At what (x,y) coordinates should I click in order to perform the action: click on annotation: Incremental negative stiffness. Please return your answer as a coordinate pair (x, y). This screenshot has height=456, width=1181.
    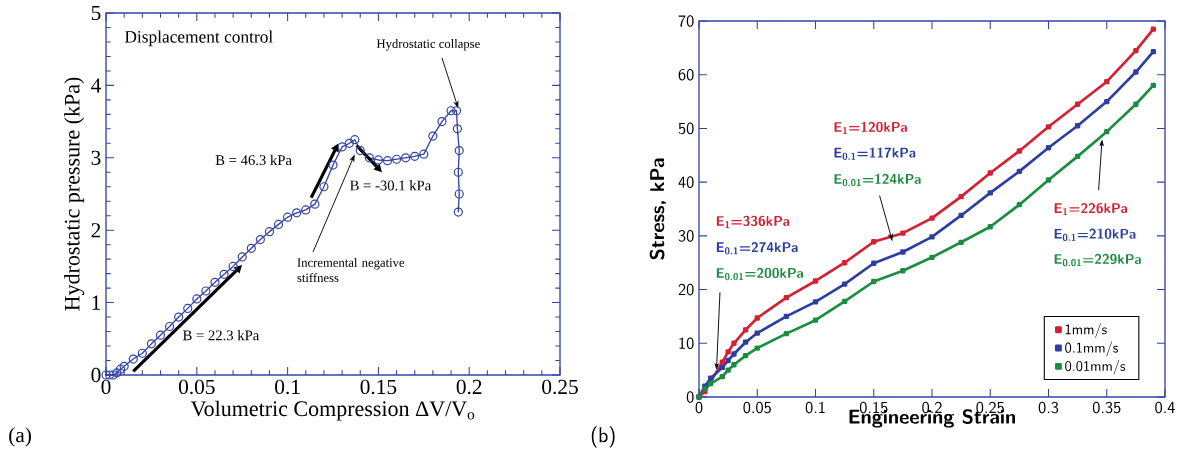
    Looking at the image, I should click on (351, 270).